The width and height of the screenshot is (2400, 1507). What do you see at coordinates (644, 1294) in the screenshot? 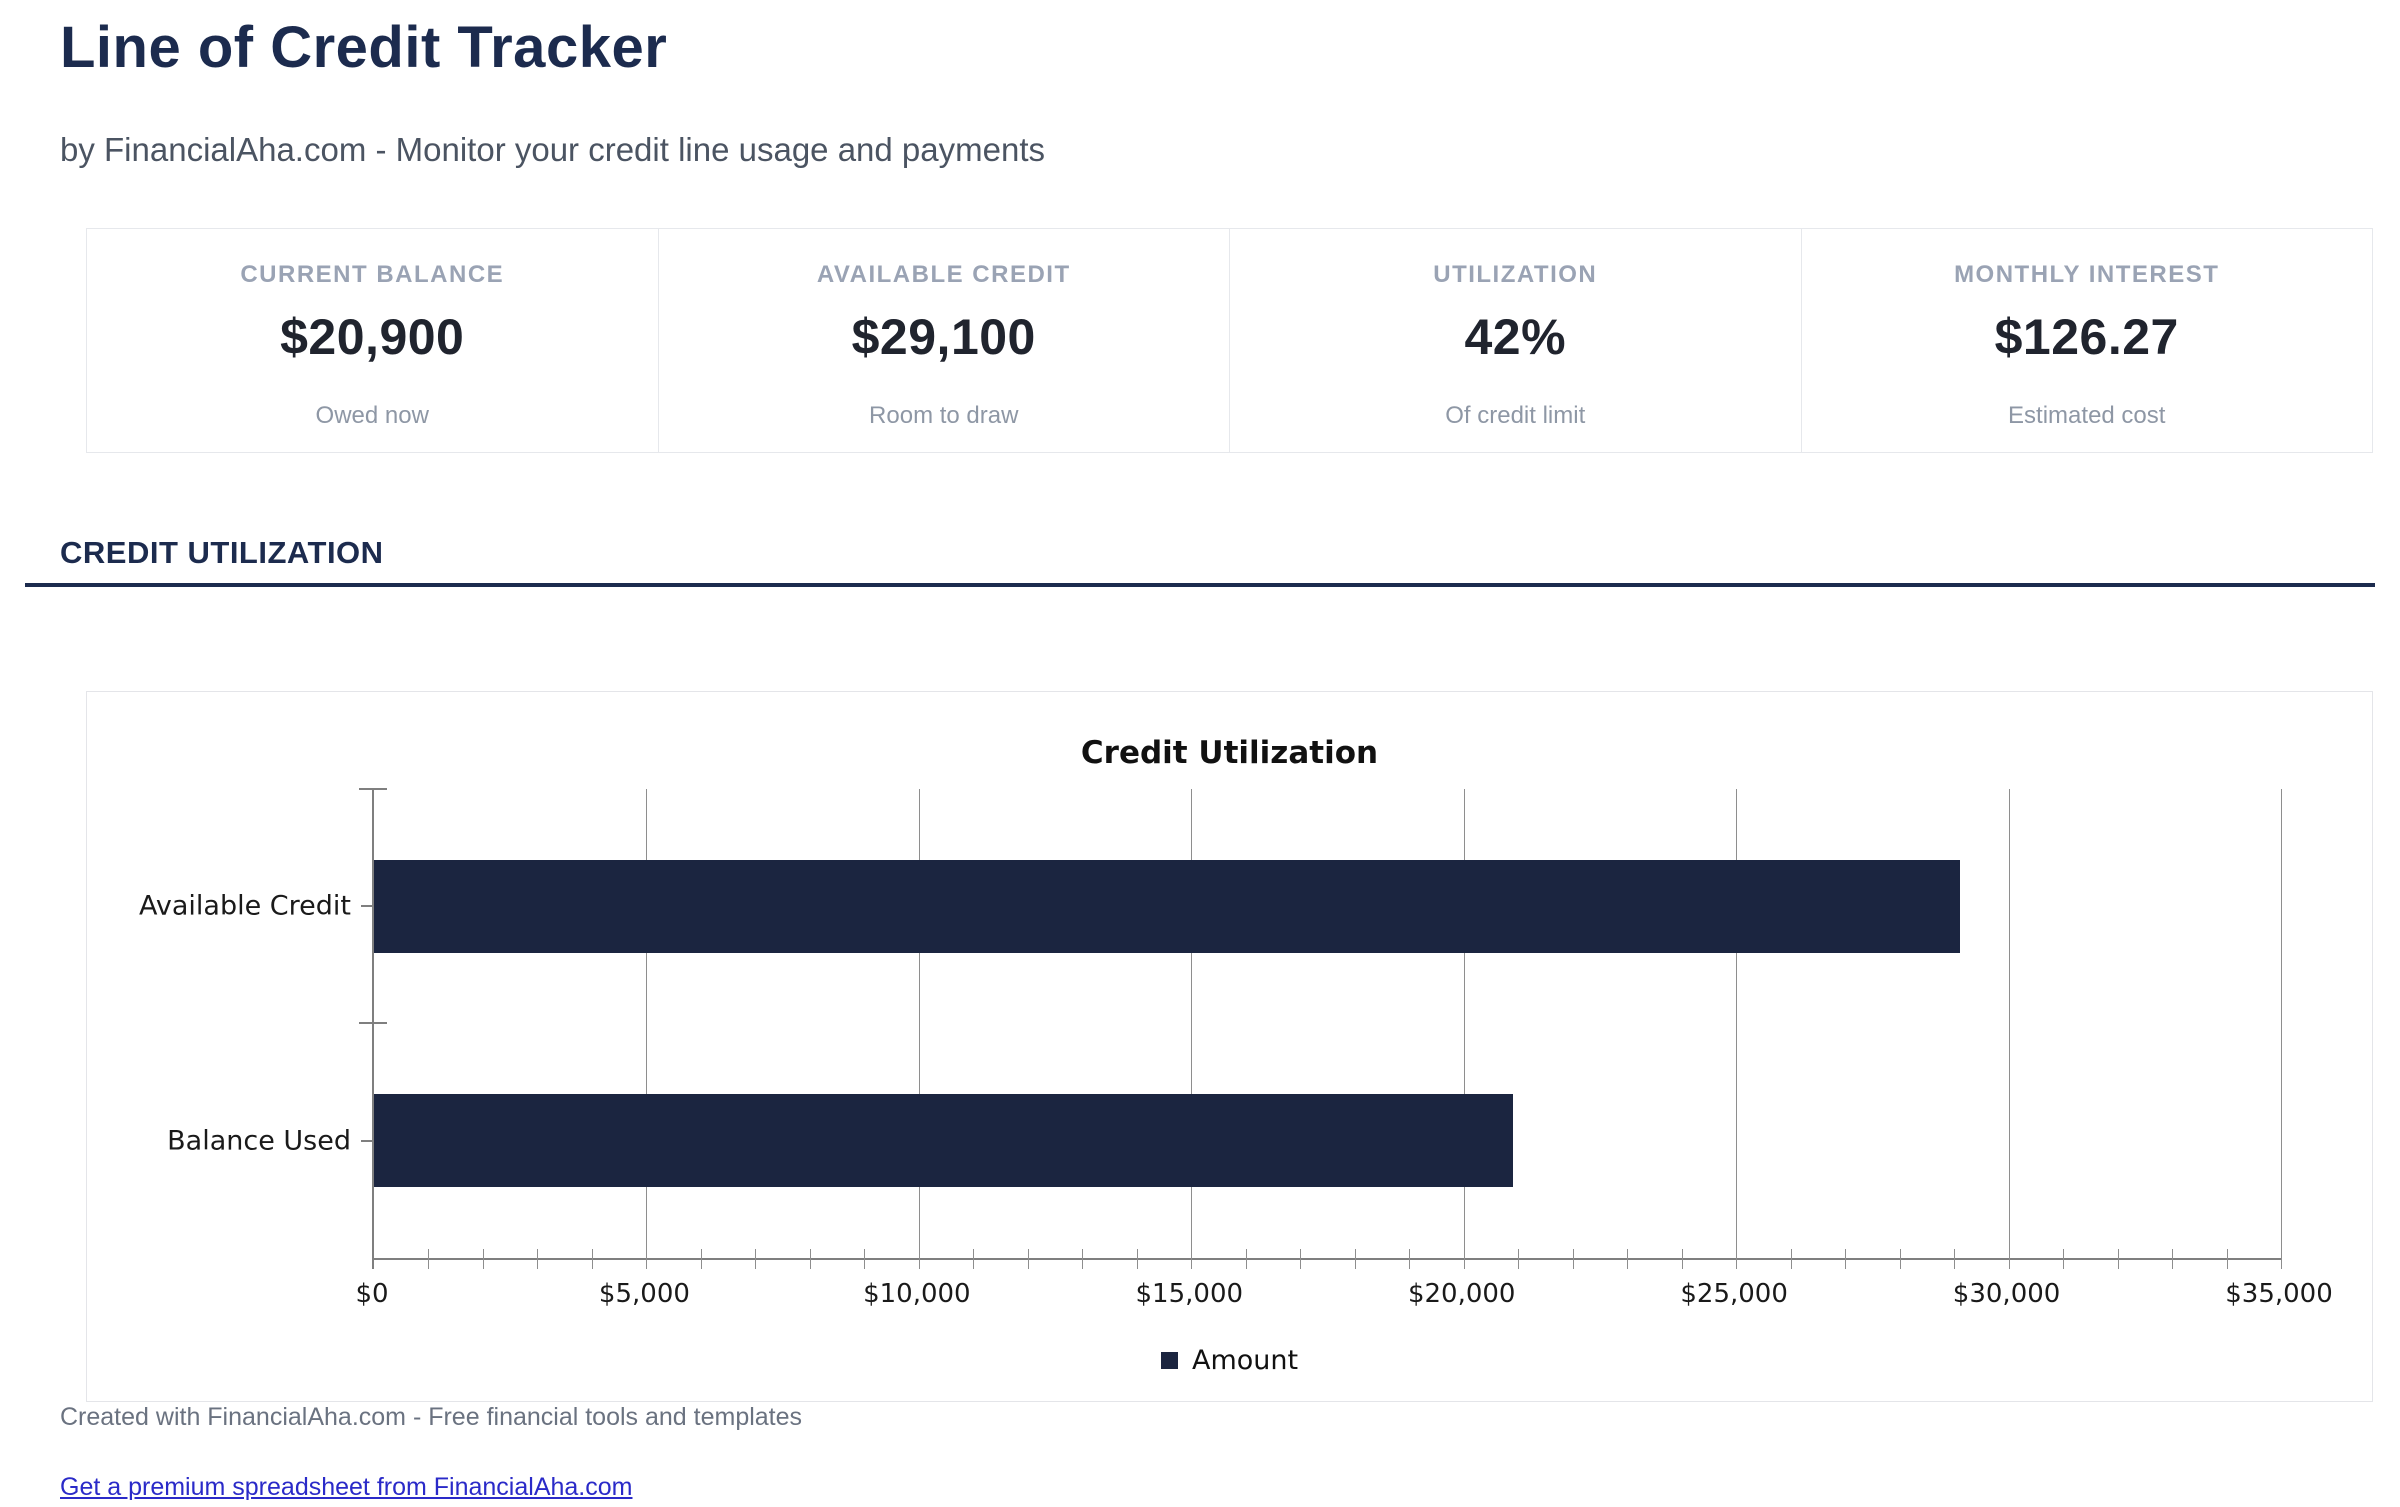
I see `x-tick-label: $5,000` at bounding box center [644, 1294].